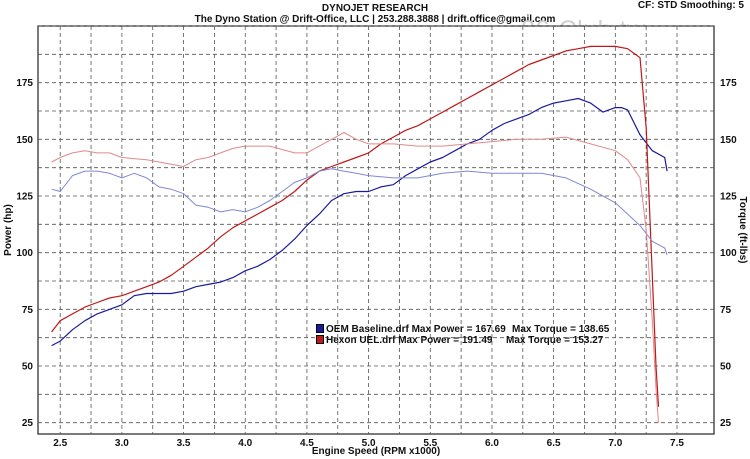 The height and width of the screenshot is (459, 750). What do you see at coordinates (24, 83) in the screenshot?
I see `y-tick-label: 175` at bounding box center [24, 83].